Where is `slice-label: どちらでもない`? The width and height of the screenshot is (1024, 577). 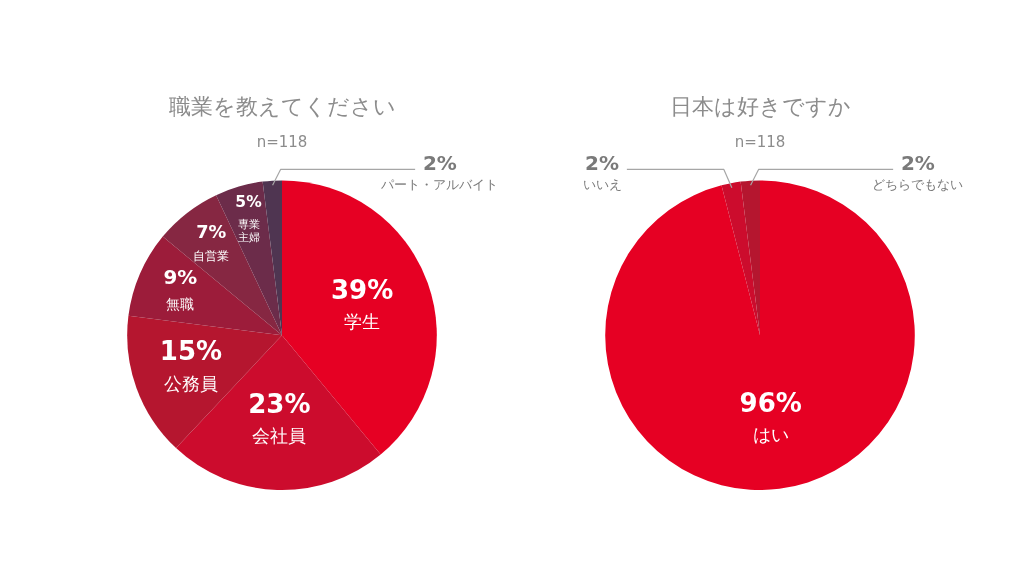 slice-label: どちらでもない is located at coordinates (918, 184).